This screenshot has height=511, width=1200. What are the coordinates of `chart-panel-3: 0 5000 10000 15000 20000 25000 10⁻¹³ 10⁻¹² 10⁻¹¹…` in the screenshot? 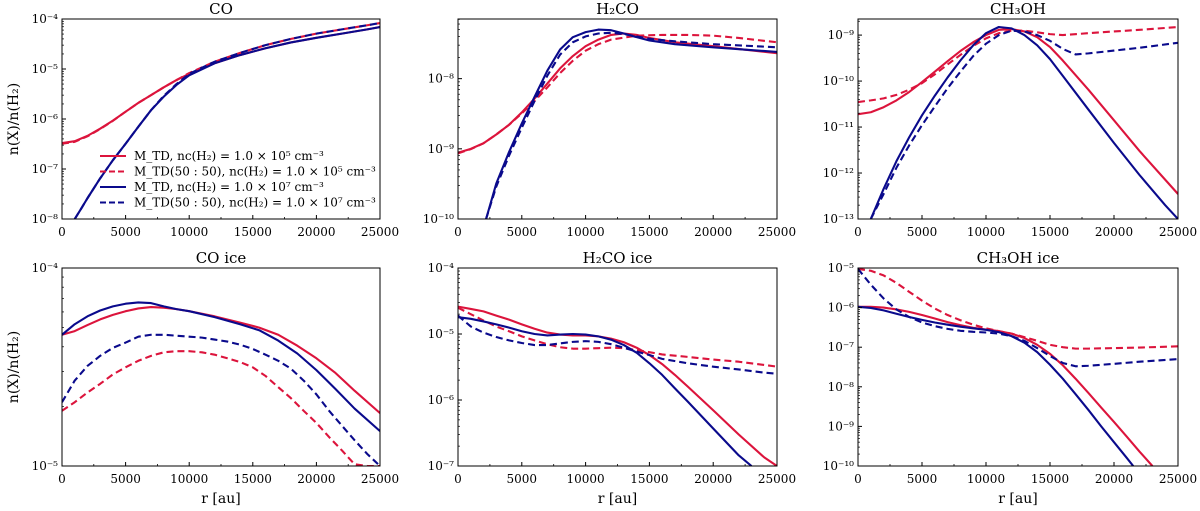 It's located at (1010, 119).